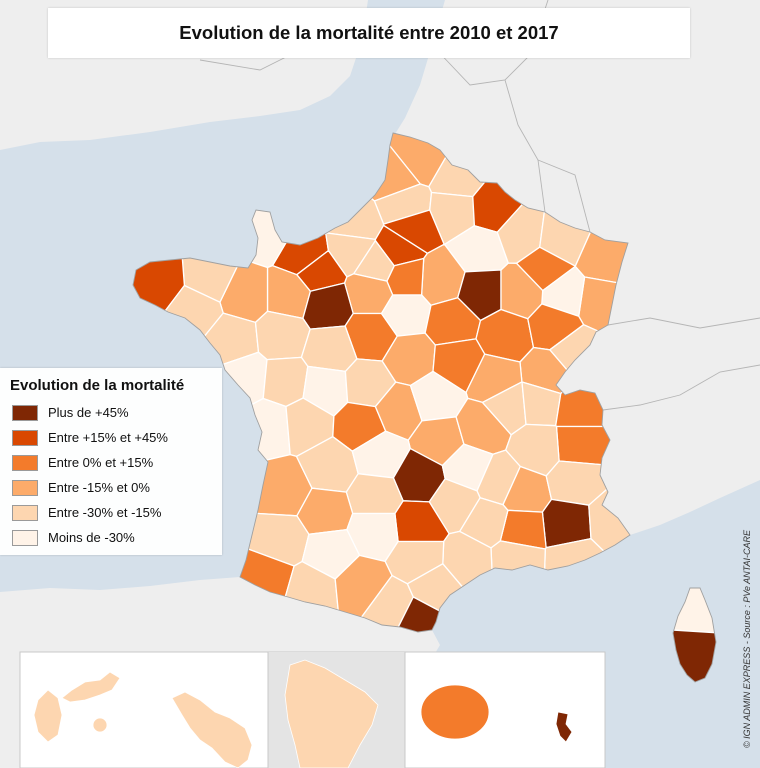 The height and width of the screenshot is (768, 760). Describe the element at coordinates (99, 487) in the screenshot. I see `legend-label: Entre -15% et 0%` at that location.